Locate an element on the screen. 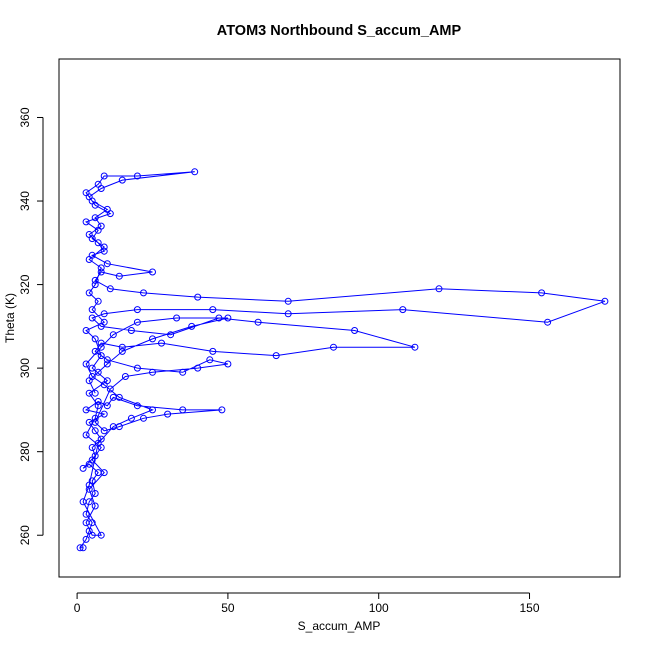  y-axis-label: Theta (K) is located at coordinates (10, 318).